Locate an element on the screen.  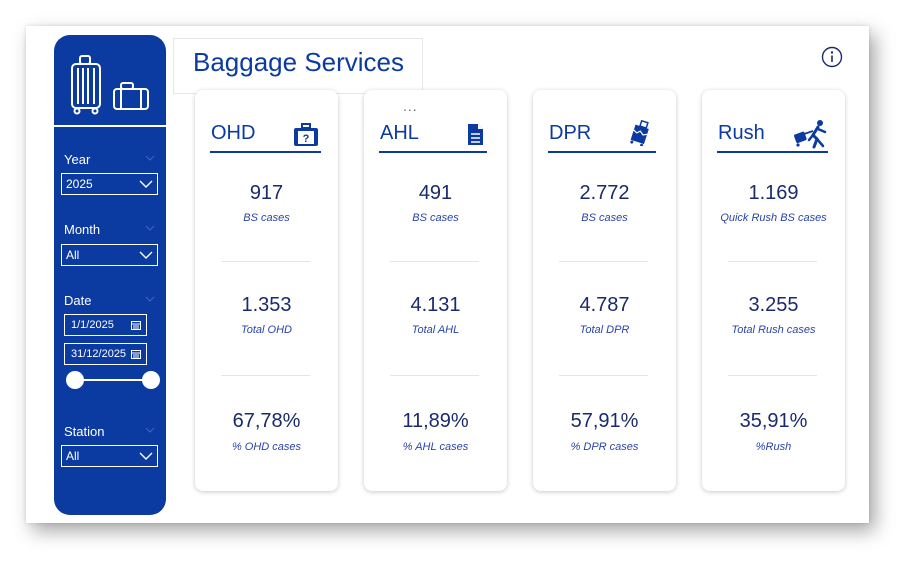
luggage-logo is located at coordinates (110, 80).